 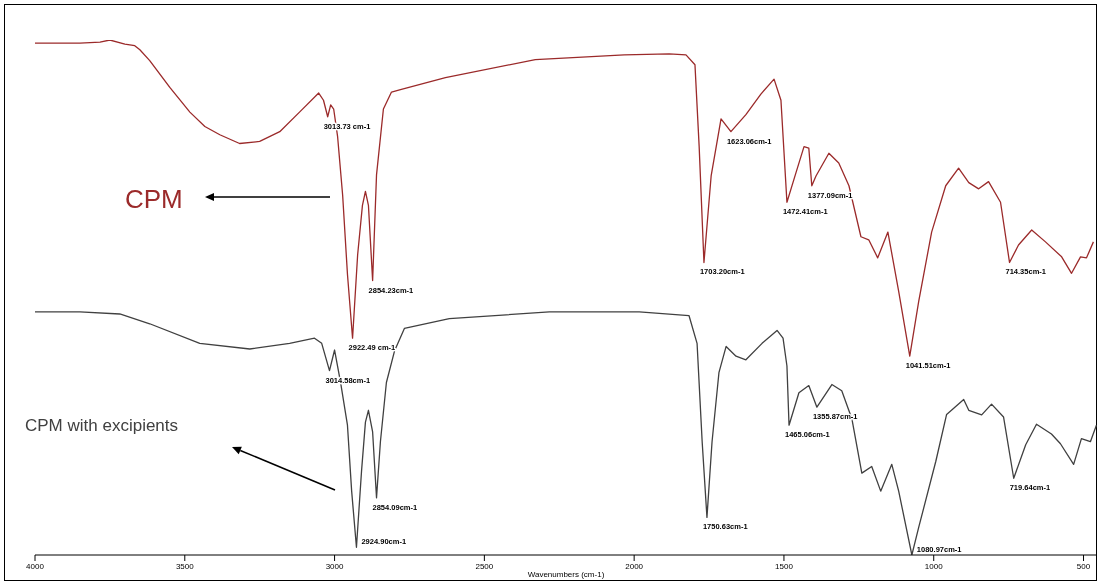 I want to click on text: CPM with excipients, so click(x=102, y=425).